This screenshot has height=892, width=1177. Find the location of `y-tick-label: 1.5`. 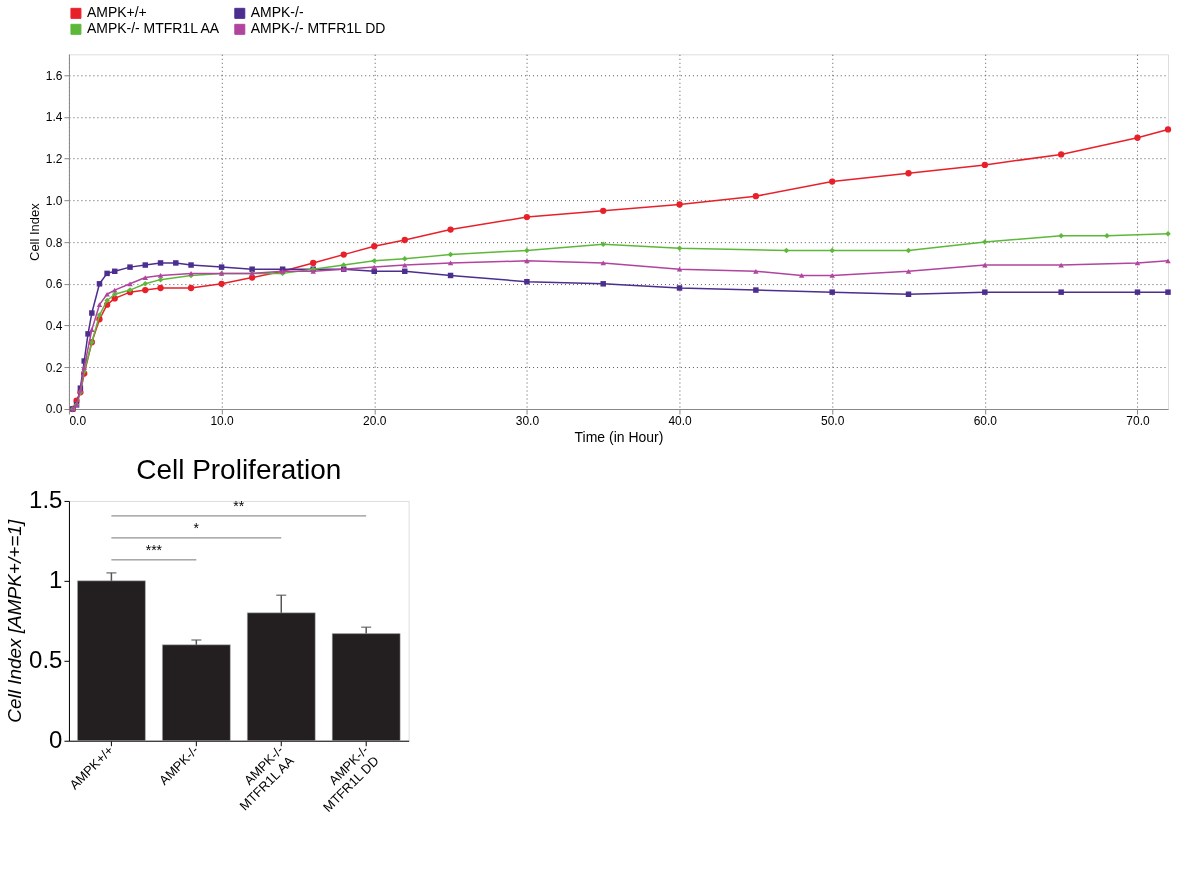

y-tick-label: 1.5 is located at coordinates (46, 500).